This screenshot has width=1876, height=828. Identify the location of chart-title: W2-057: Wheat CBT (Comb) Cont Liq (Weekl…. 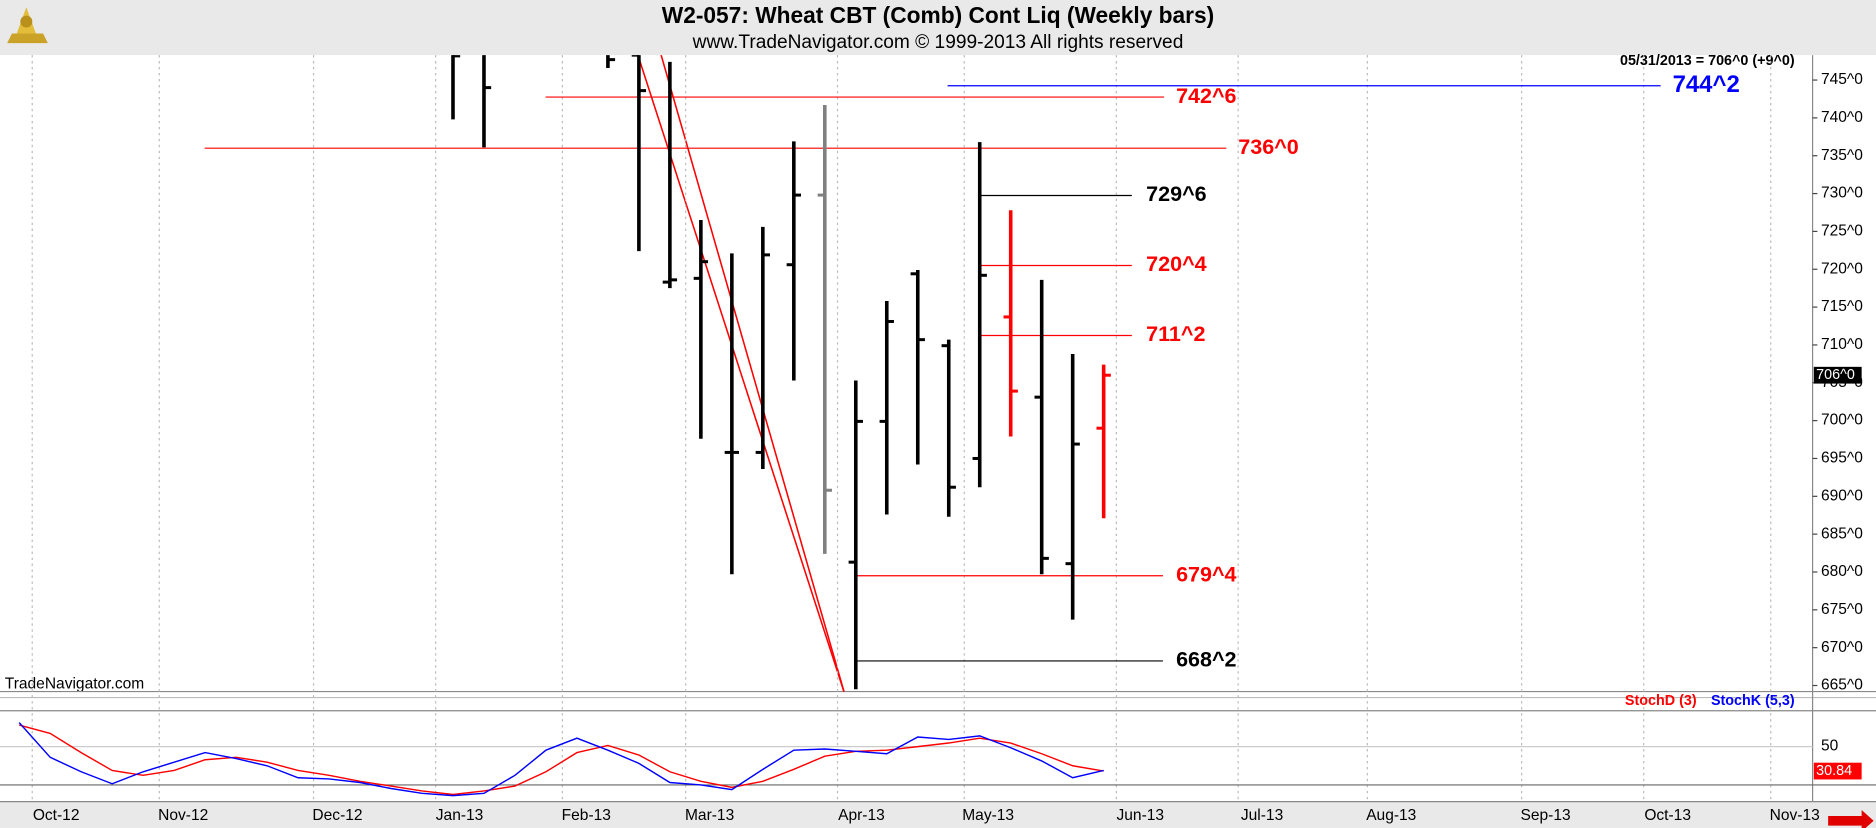
(938, 15).